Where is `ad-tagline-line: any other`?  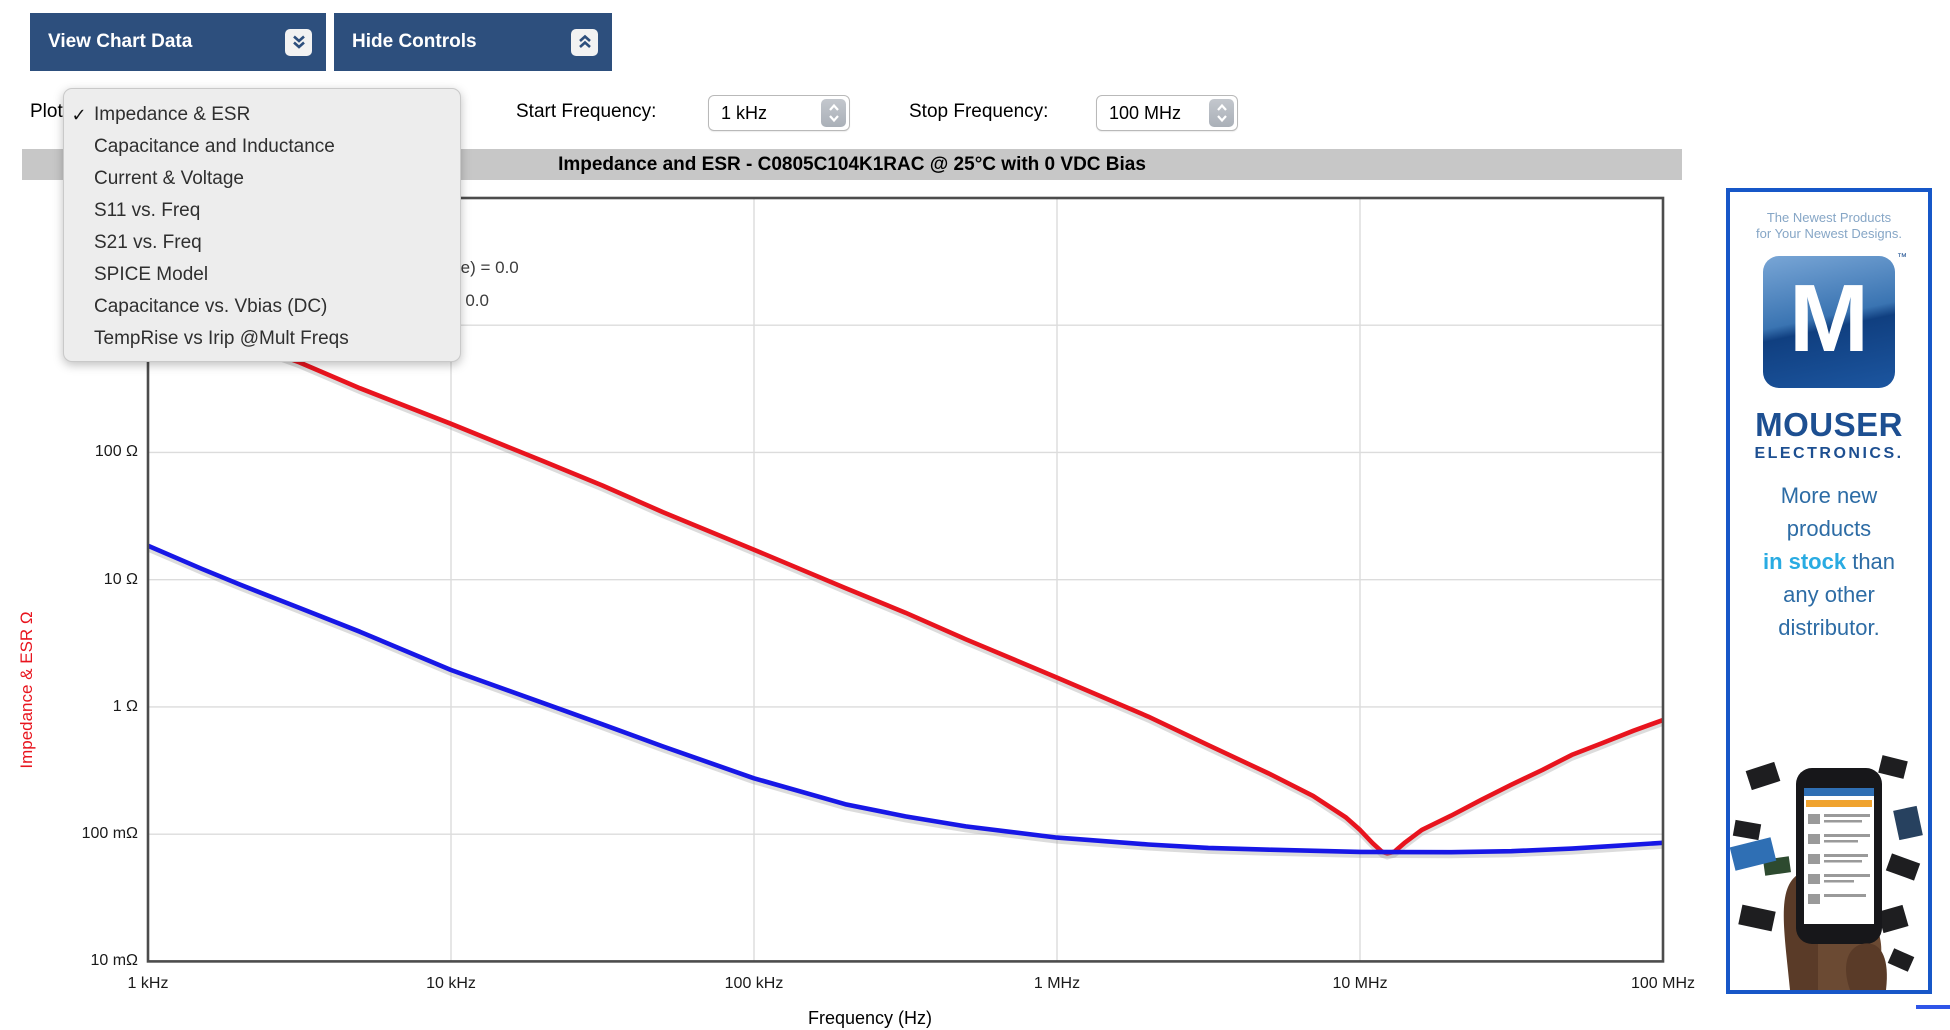
ad-tagline-line: any other is located at coordinates (1829, 594).